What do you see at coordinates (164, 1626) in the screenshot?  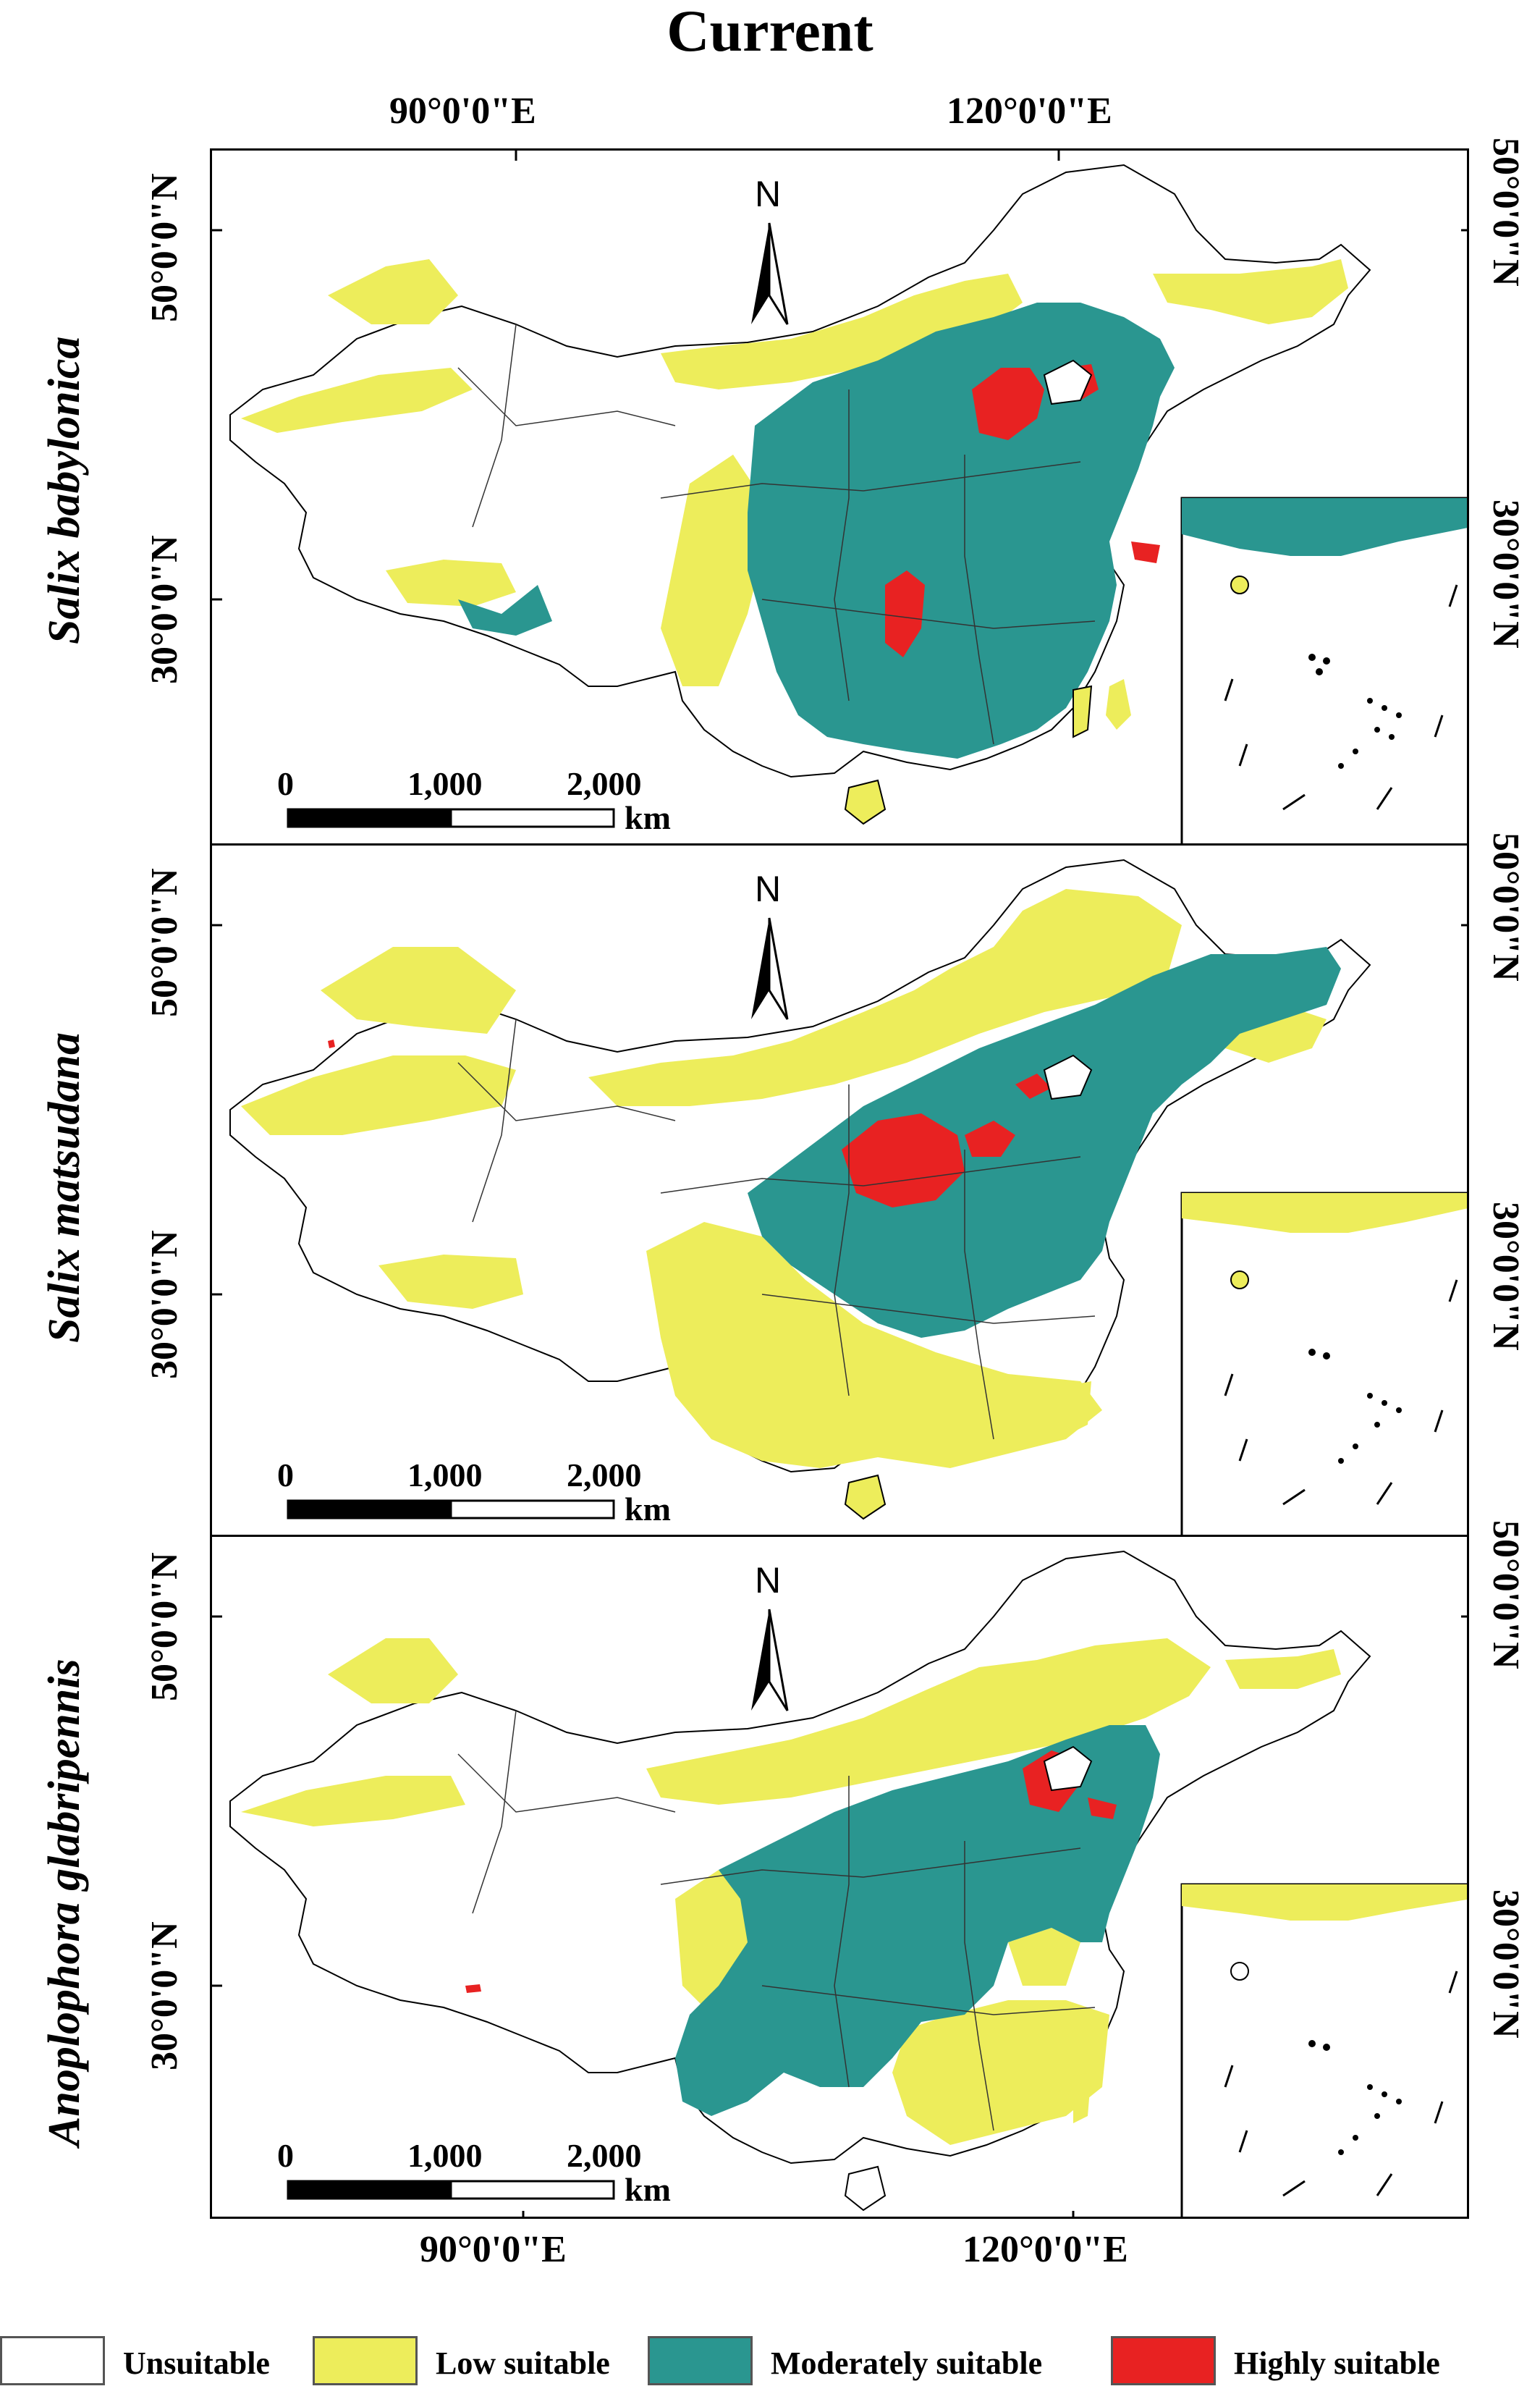 I see `lat-left-50n-panel3: 50°0'0"N` at bounding box center [164, 1626].